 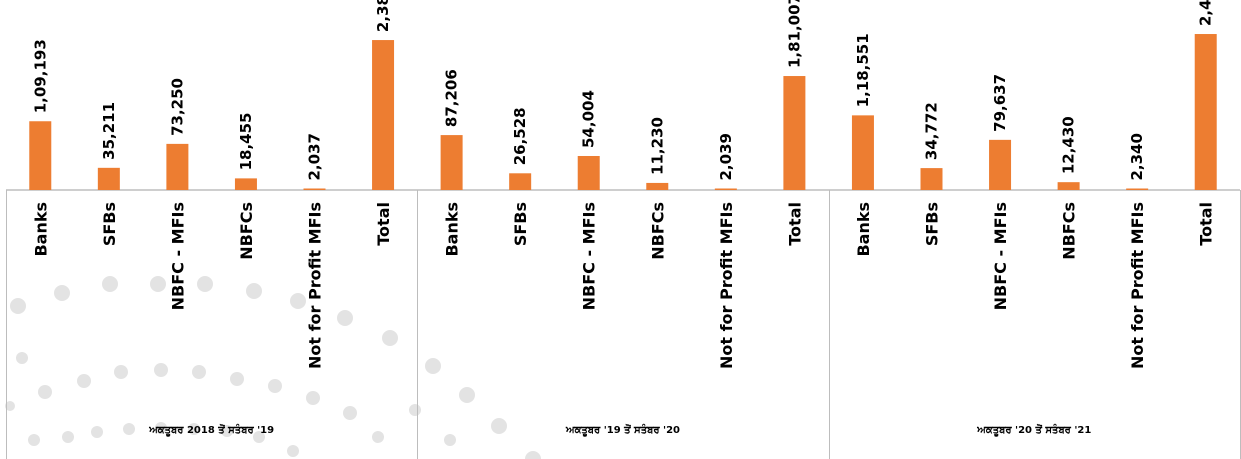 I want to click on group-label: ਅਕਤੂਬਰ '19 ਤੋਂ ਸਤੰਬਰ '20, so click(x=622, y=429).